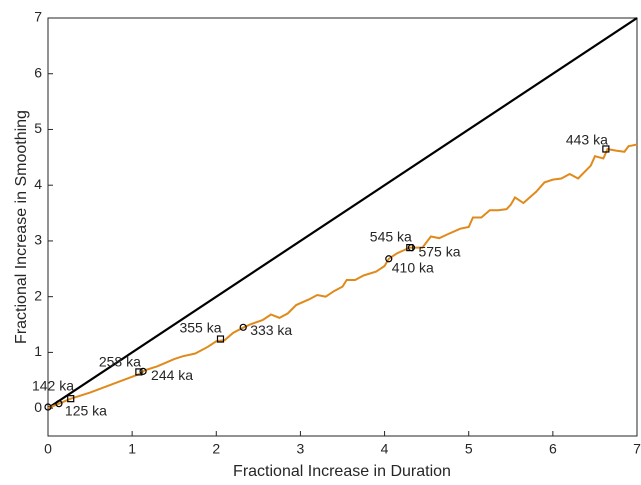 This screenshot has width=641, height=485. What do you see at coordinates (391, 236) in the screenshot?
I see `marker-label: 545 ka` at bounding box center [391, 236].